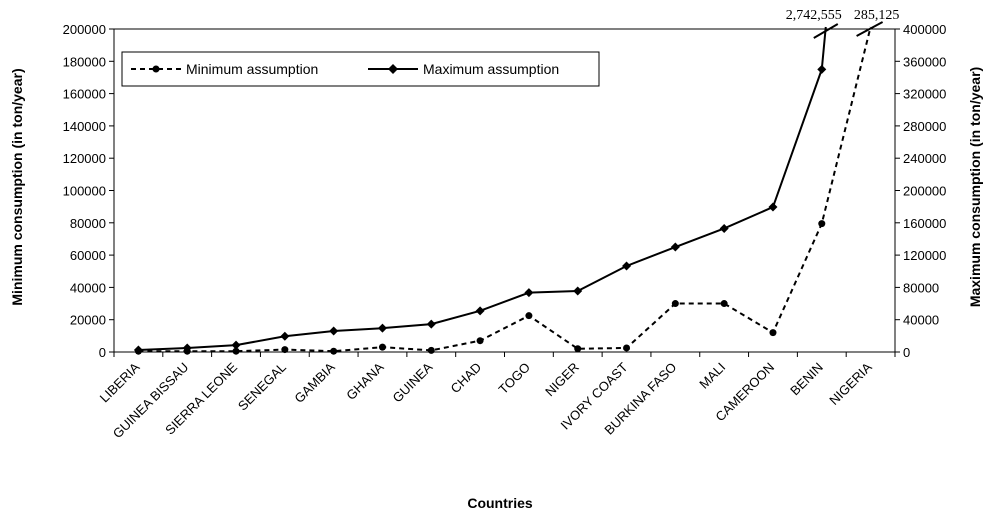 This screenshot has width=991, height=515. What do you see at coordinates (88, 320) in the screenshot?
I see `left-tick-label: 20000` at bounding box center [88, 320].